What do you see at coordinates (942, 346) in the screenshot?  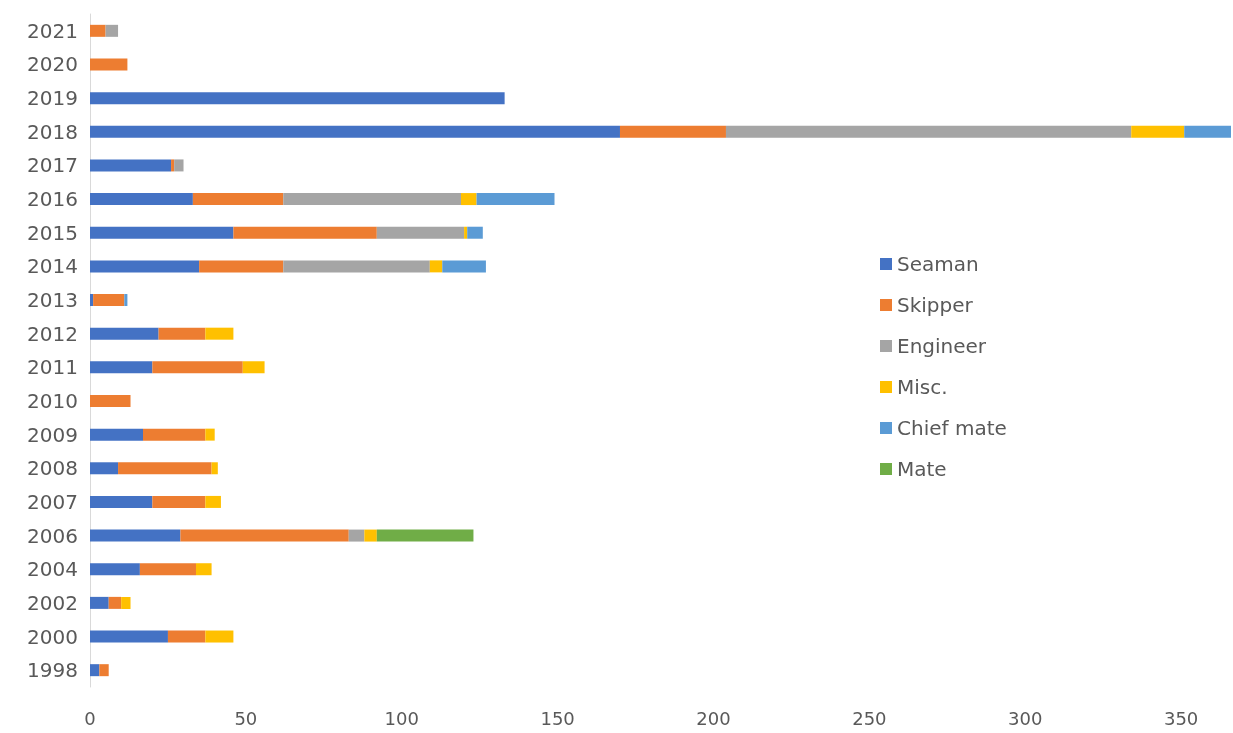 I see `legend-label: Engineer` at bounding box center [942, 346].